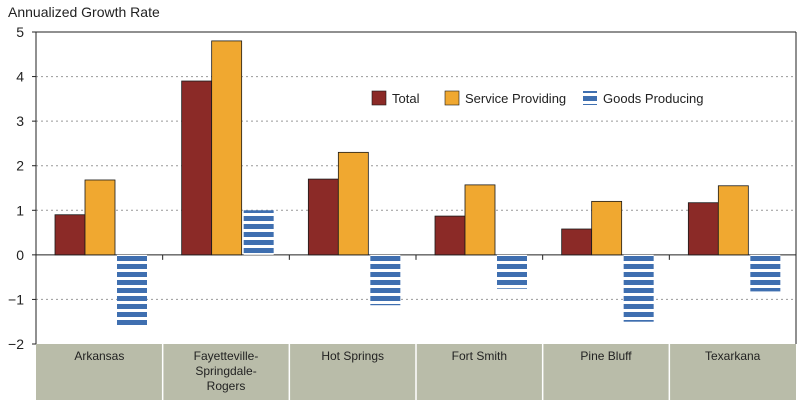  What do you see at coordinates (515, 98) in the screenshot?
I see `legend-label: Service Providing` at bounding box center [515, 98].